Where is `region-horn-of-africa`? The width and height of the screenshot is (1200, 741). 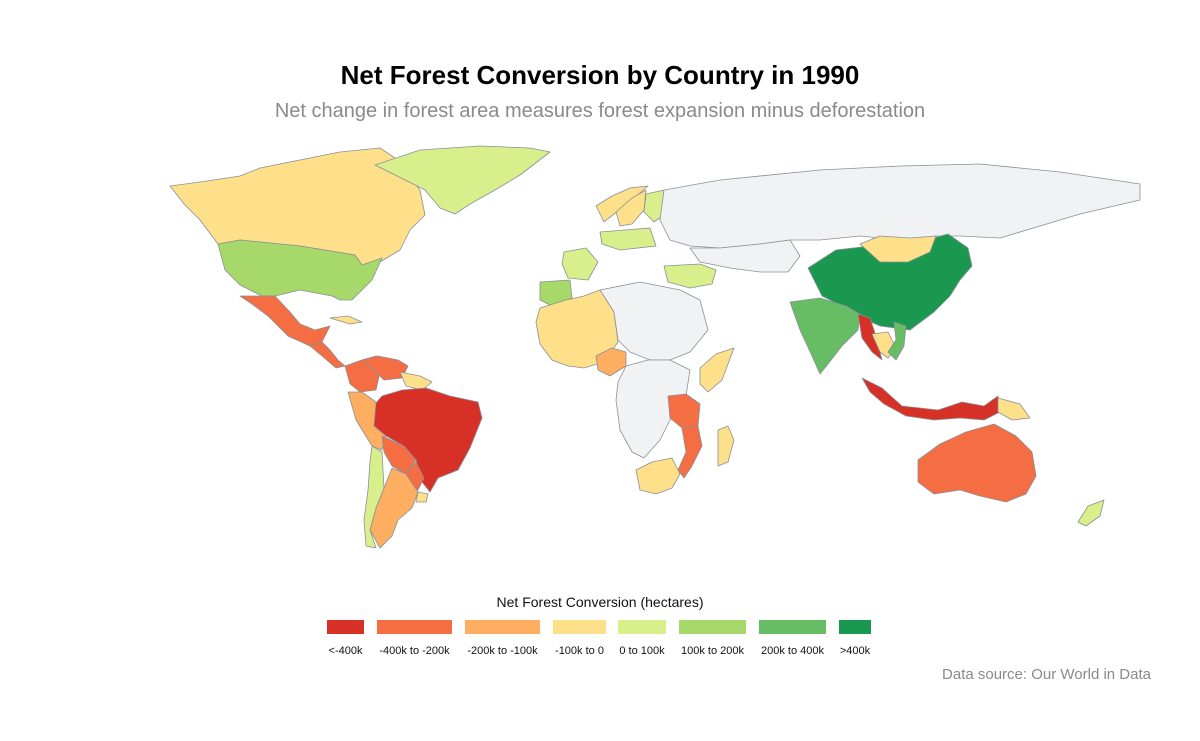
region-horn-of-africa is located at coordinates (717, 370).